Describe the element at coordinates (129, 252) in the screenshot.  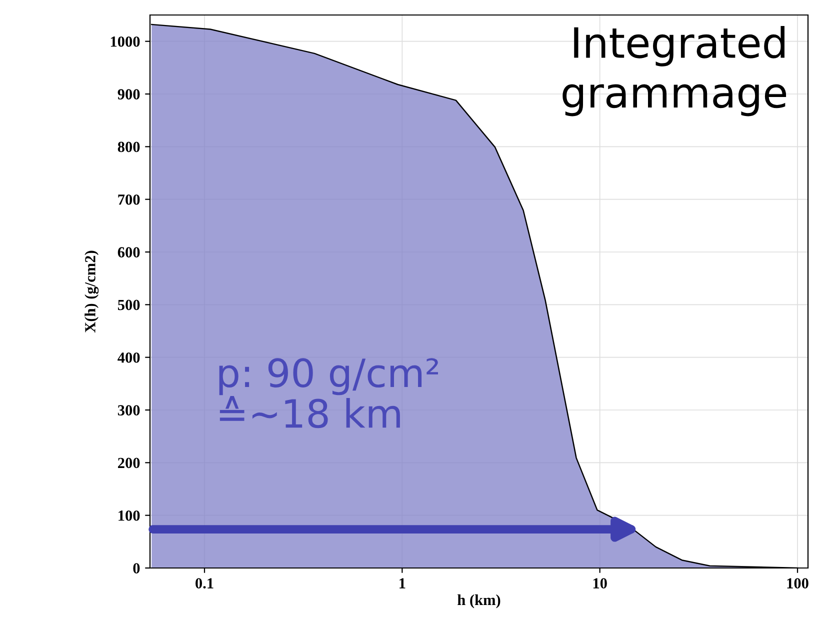
I see `y-tick-label: 600` at that location.